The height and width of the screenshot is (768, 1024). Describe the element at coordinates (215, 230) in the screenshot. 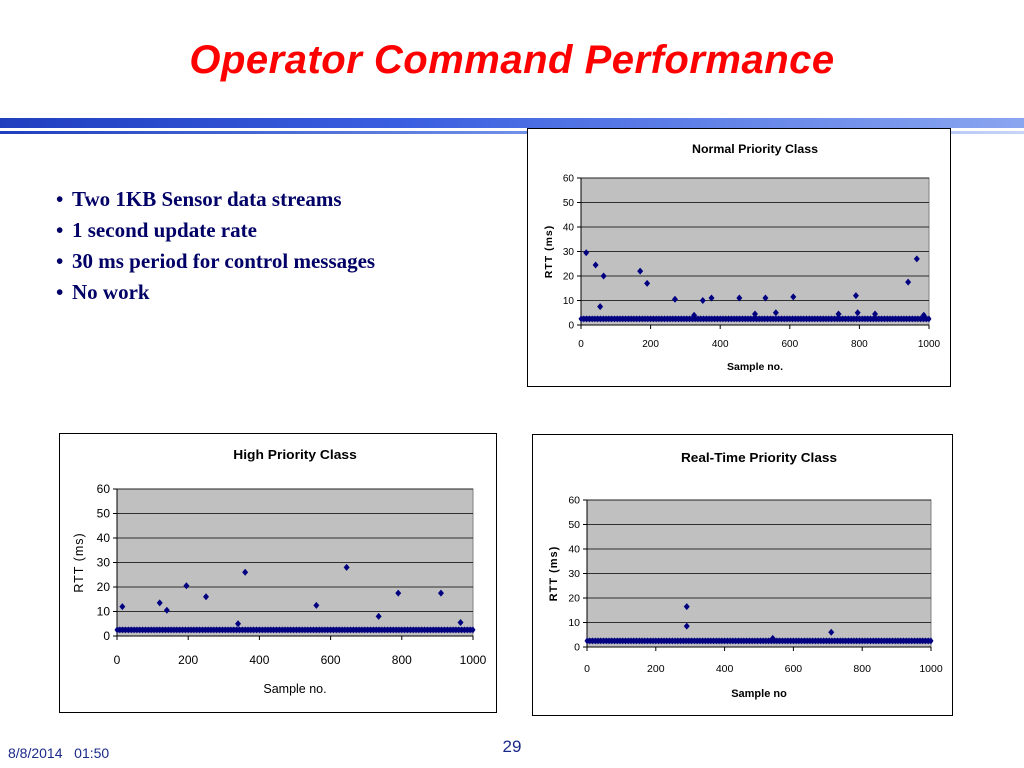

I see `bullet-item: • 1 second update rate` at that location.